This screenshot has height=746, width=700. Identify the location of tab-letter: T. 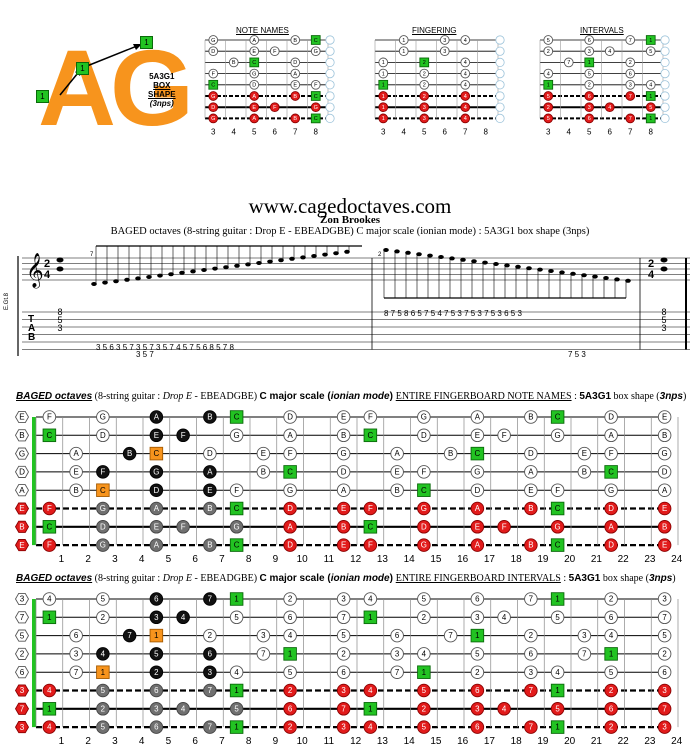
(31, 319).